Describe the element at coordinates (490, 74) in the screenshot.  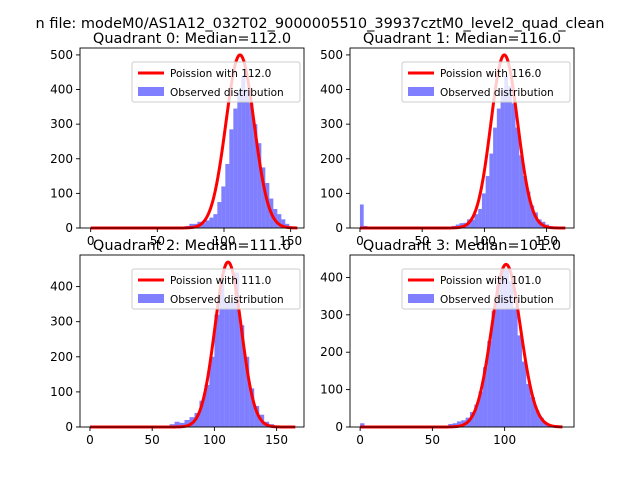
I see `legend-poisson-label: Poission with 116.0` at that location.